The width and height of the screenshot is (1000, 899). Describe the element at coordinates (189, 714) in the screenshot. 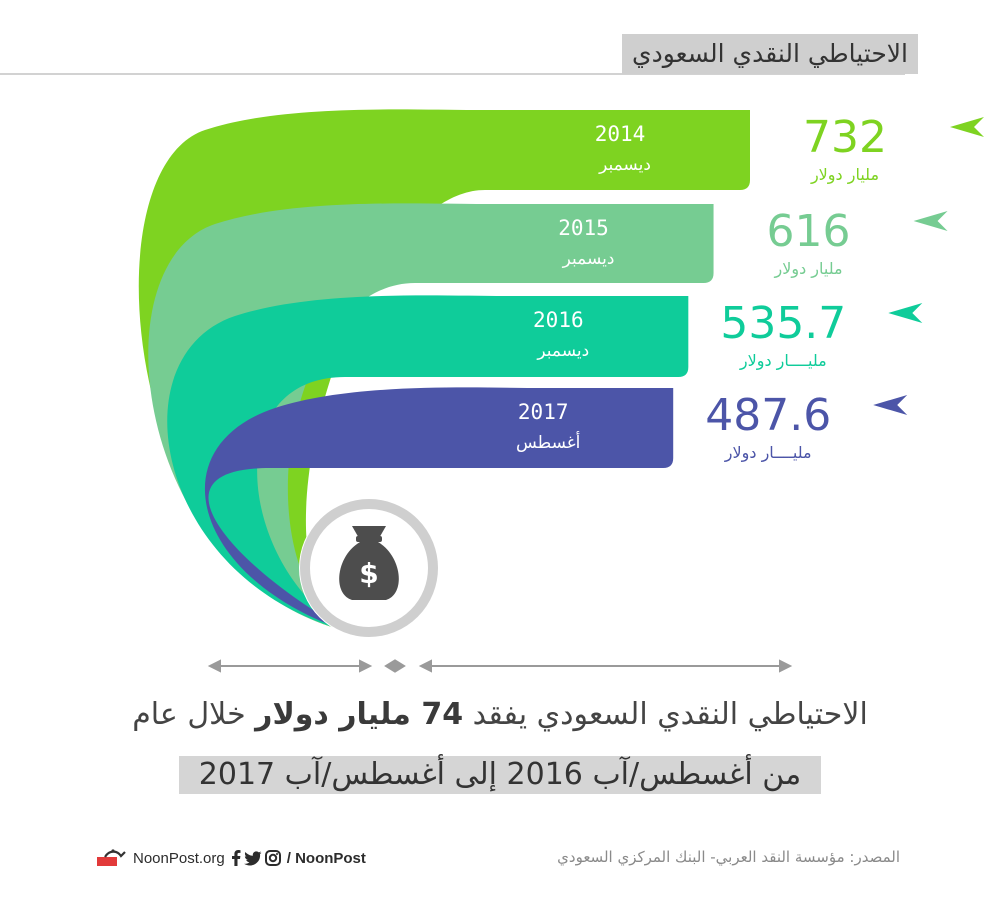

I see `headline-end: خلال عام` at that location.